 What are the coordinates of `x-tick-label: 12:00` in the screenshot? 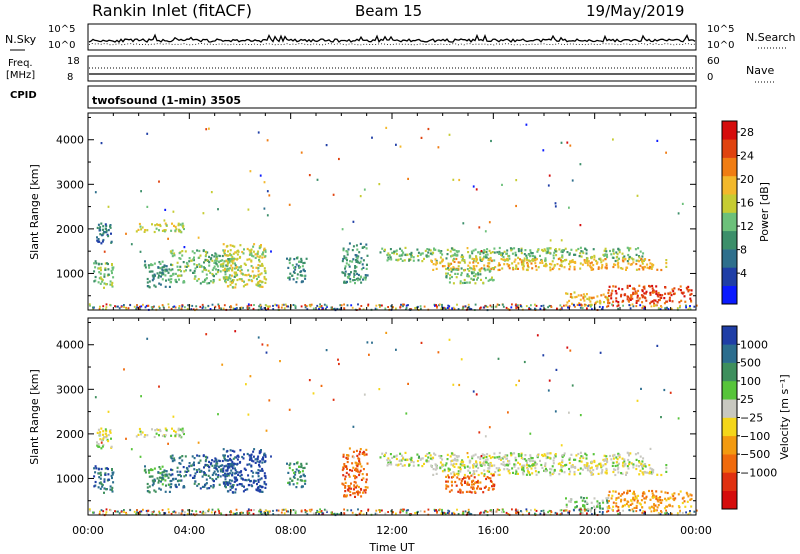 It's located at (392, 530).